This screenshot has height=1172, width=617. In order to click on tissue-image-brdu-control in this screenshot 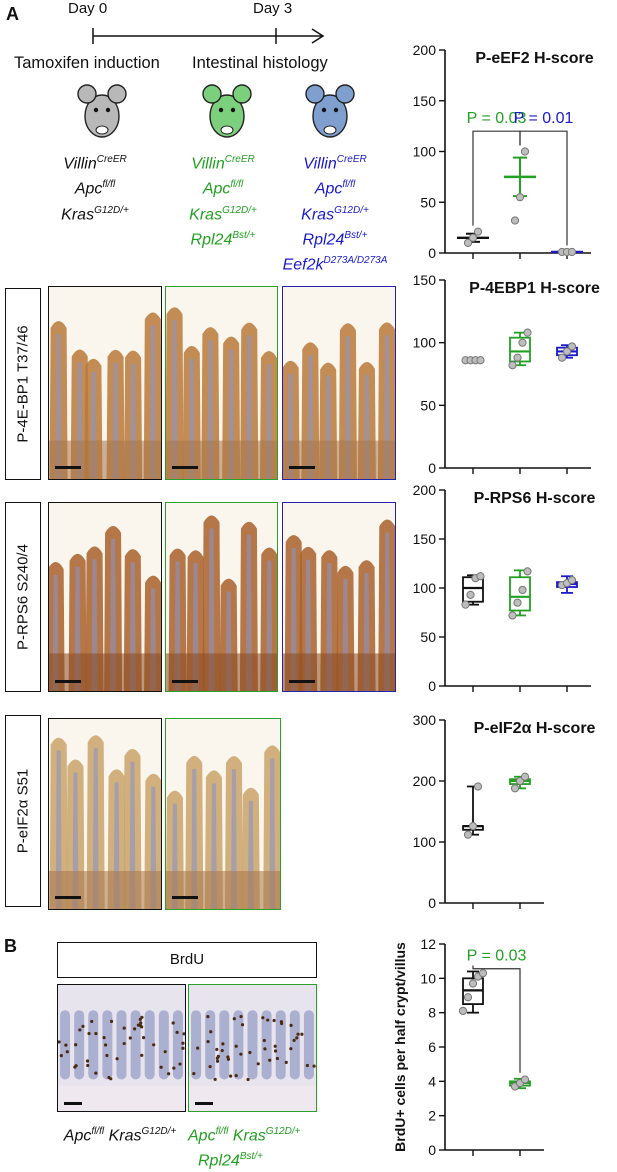, I will do `click(121, 1048)`.